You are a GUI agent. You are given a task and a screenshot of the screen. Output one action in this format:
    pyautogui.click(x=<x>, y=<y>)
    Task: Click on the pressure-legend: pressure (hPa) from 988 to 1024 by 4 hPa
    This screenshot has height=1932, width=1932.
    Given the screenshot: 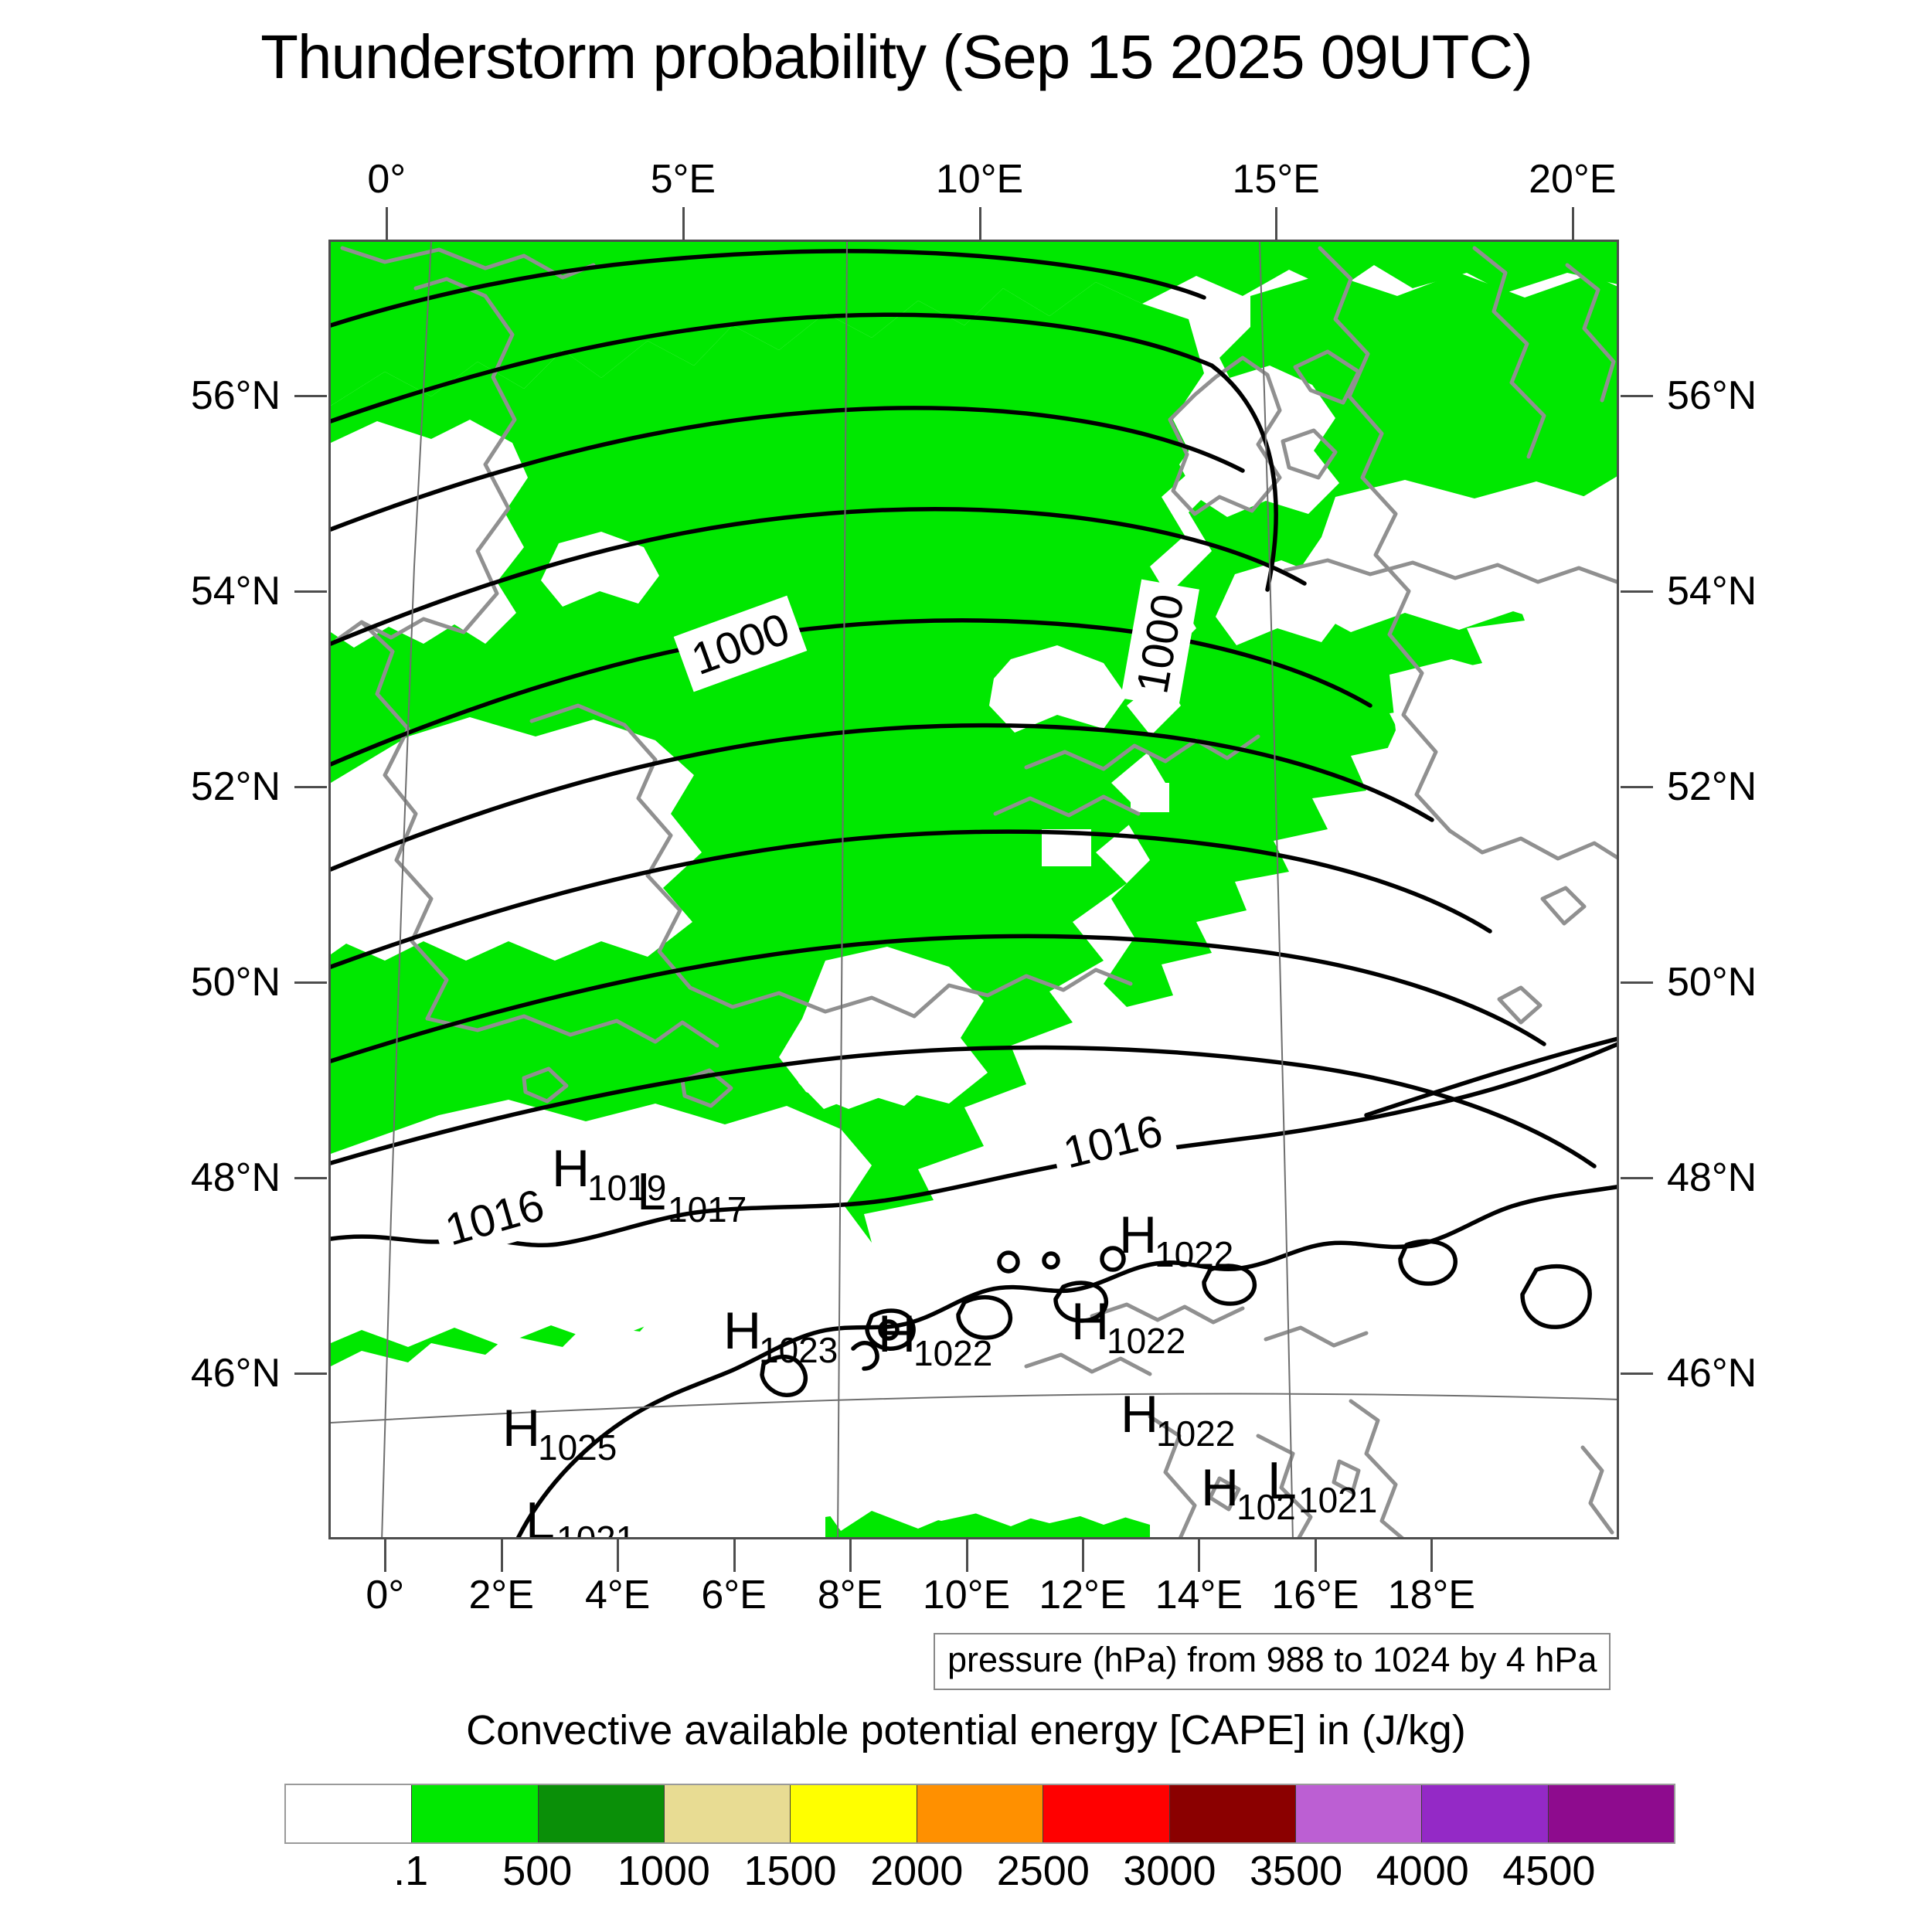 What is the action you would take?
    pyautogui.click(x=1272, y=1661)
    